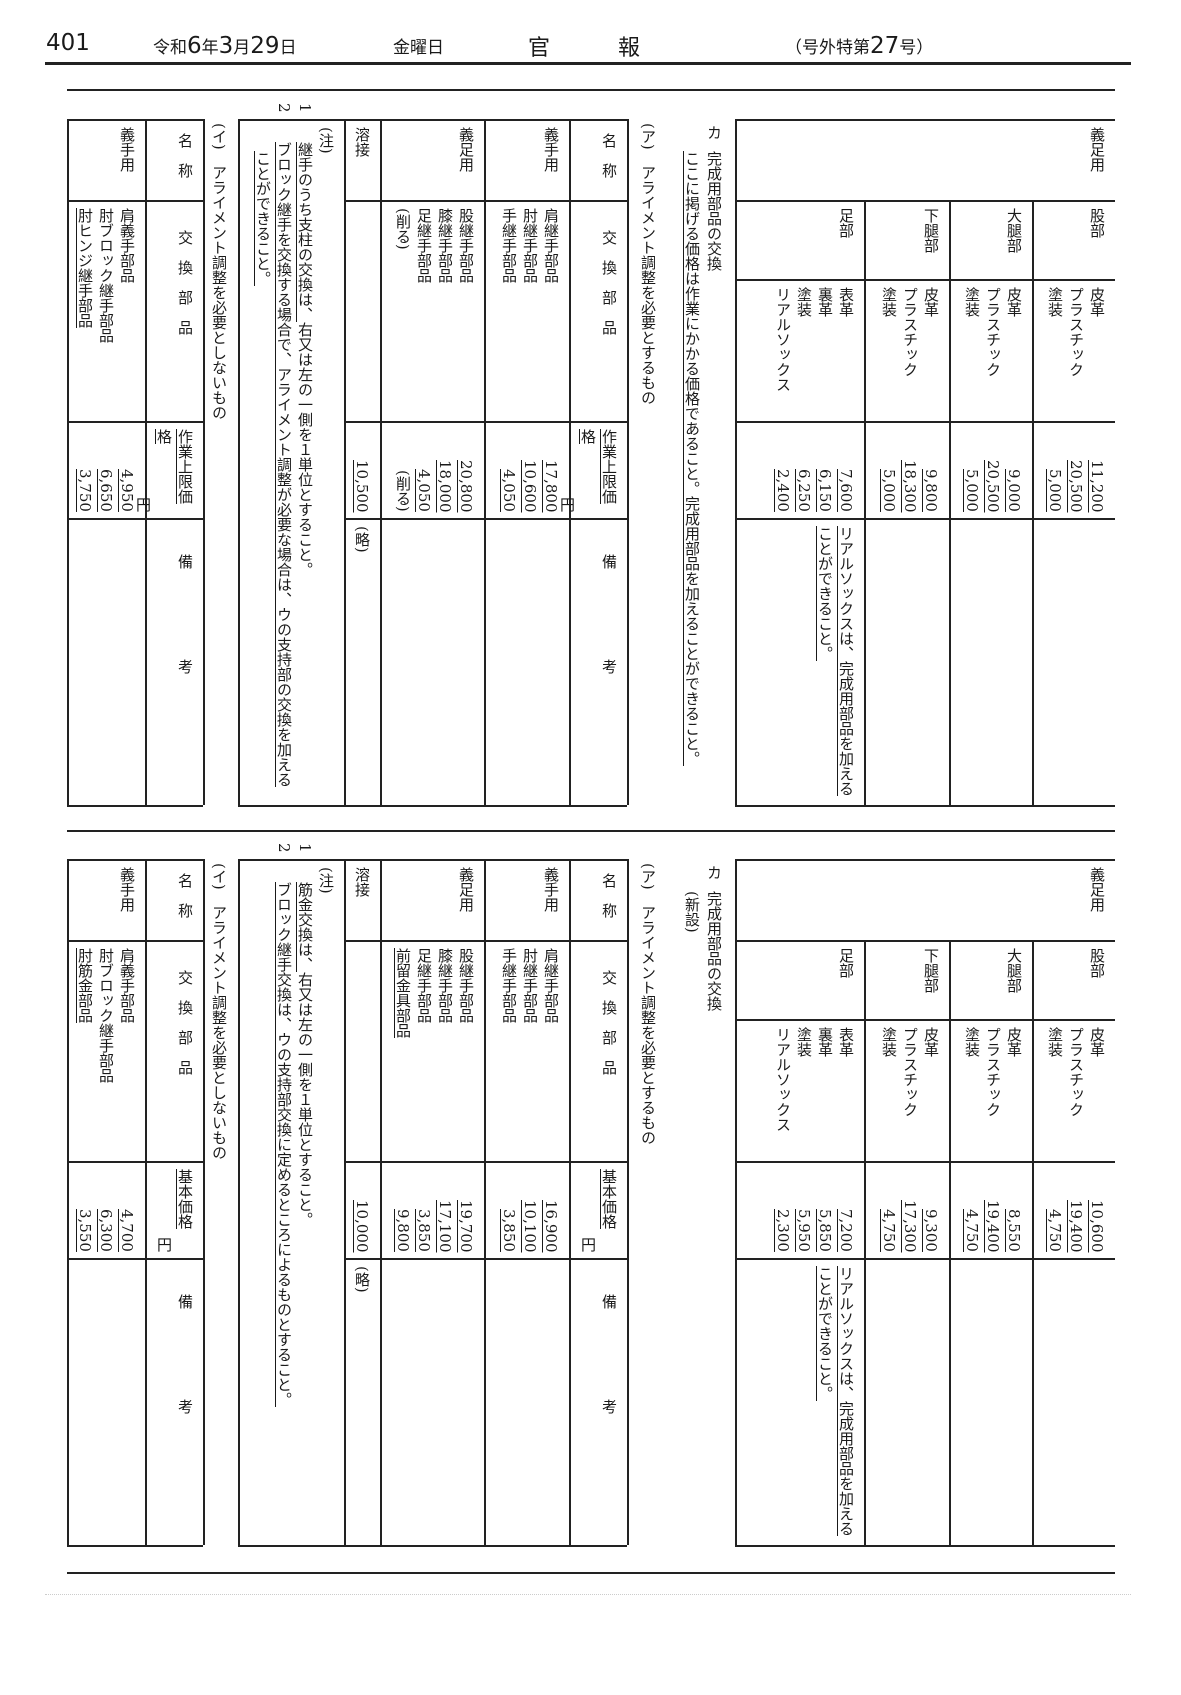  I want to click on issue-number: （号外特第27号）, so click(859, 46).